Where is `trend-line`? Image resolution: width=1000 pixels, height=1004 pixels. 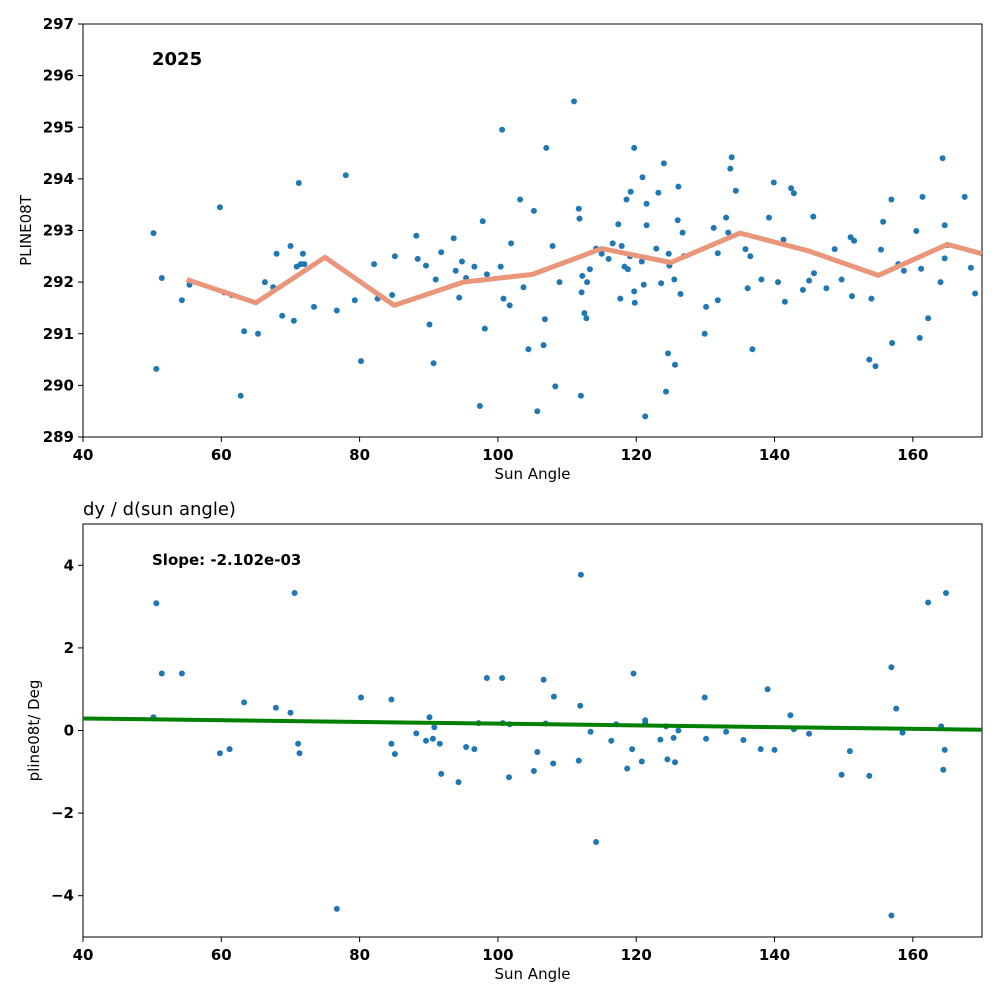 trend-line is located at coordinates (583, 269).